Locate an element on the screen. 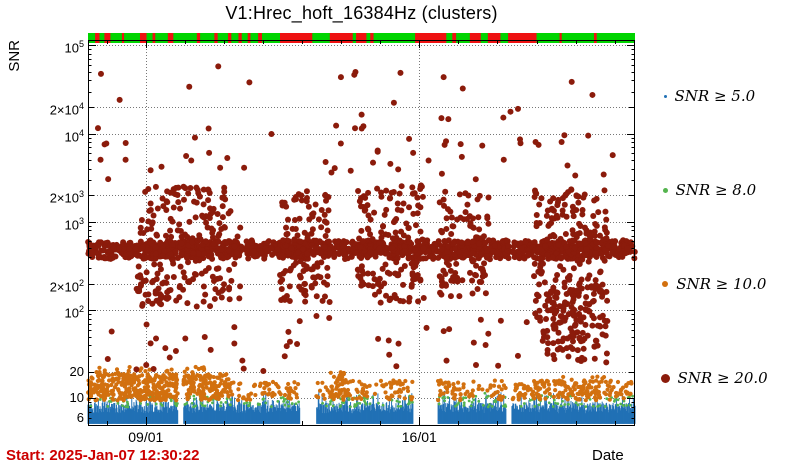 This screenshot has height=472, width=805. x-axis-title: Date is located at coordinates (608, 455).